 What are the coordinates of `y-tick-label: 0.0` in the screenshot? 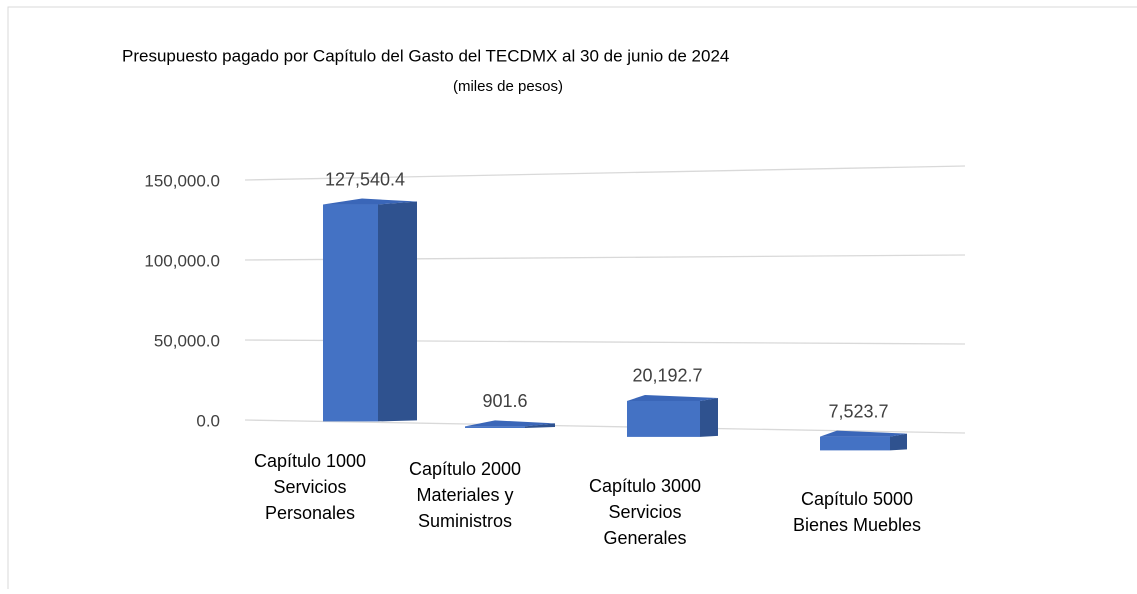 It's located at (208, 420).